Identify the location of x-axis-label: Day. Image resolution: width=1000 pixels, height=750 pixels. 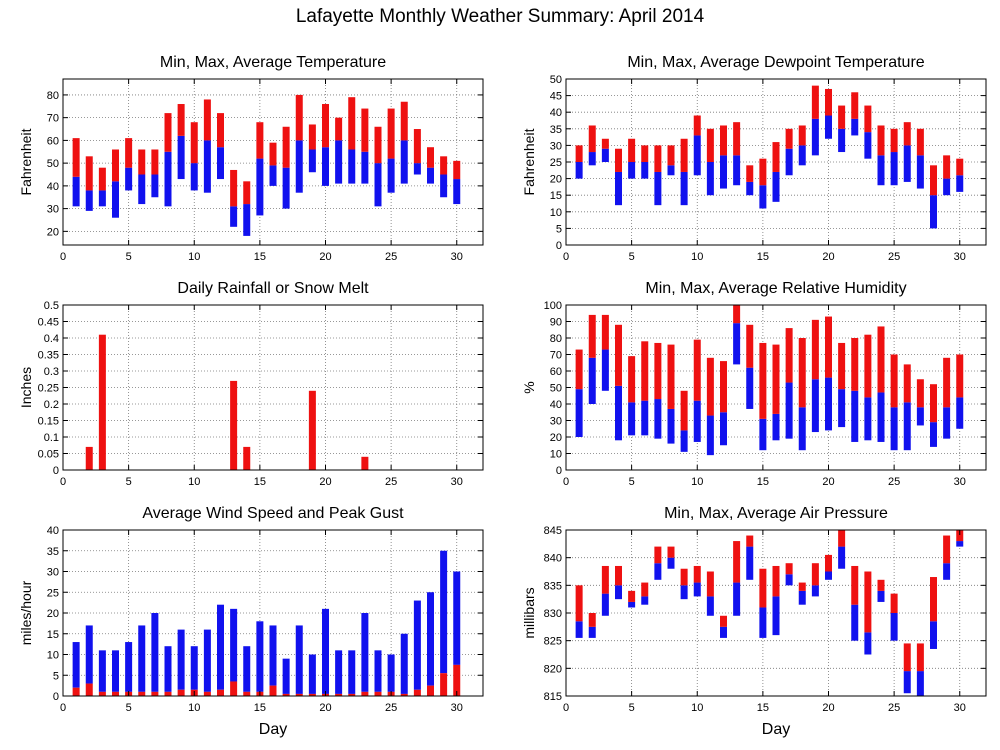
(776, 729).